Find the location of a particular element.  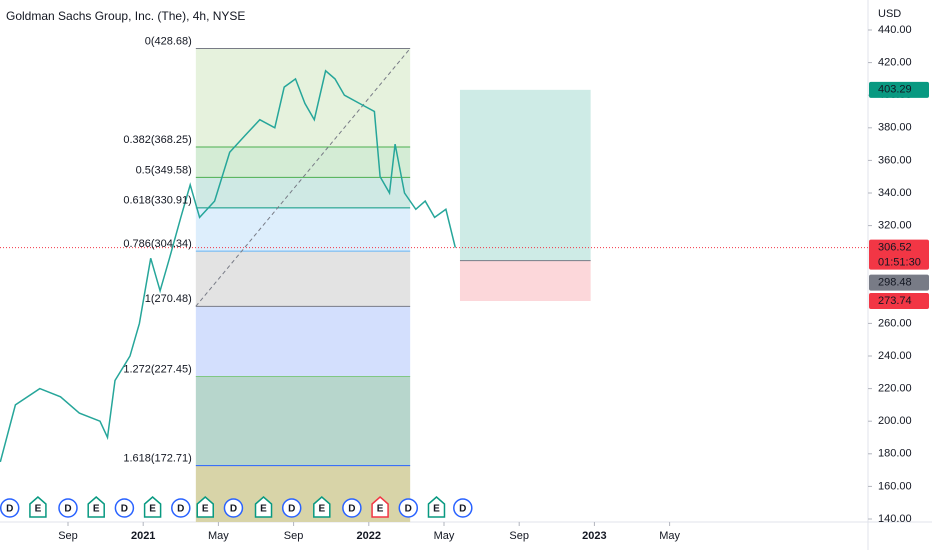

fib-label: 0.786(304.34) is located at coordinates (157, 244).